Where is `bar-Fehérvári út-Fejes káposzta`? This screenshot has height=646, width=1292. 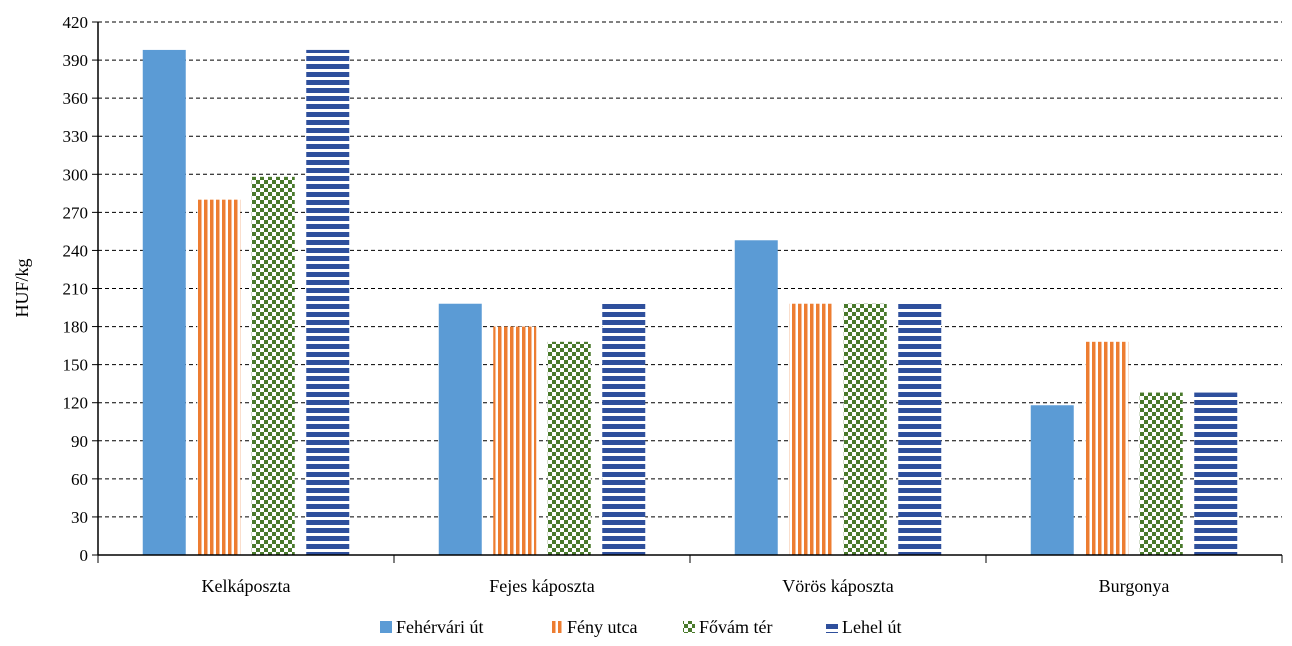 bar-Fehérvári út-Fejes káposzta is located at coordinates (460, 429).